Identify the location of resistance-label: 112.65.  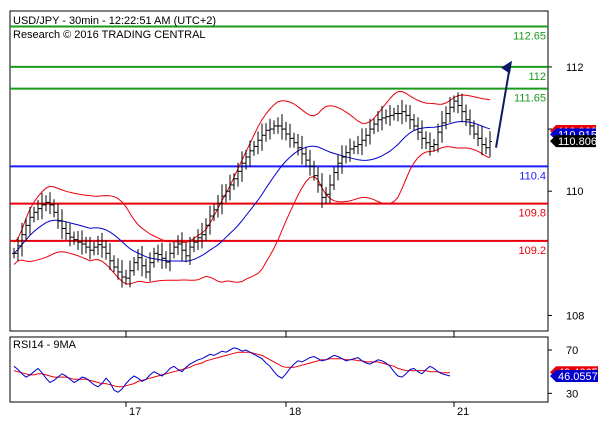
(529, 37).